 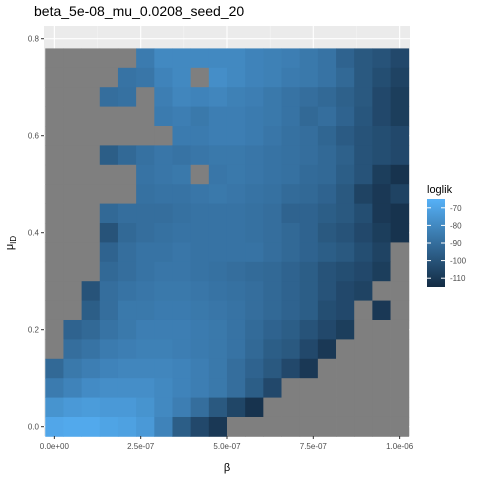 I want to click on y-tick-label: 0.8, so click(x=34, y=39).